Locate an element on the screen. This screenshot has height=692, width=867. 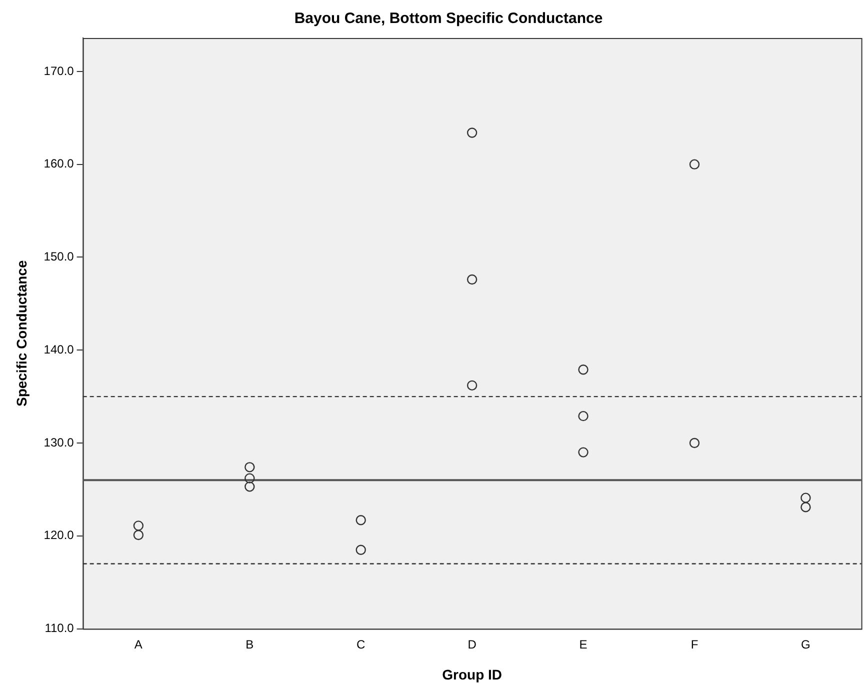
x-tick-label: G is located at coordinates (805, 644).